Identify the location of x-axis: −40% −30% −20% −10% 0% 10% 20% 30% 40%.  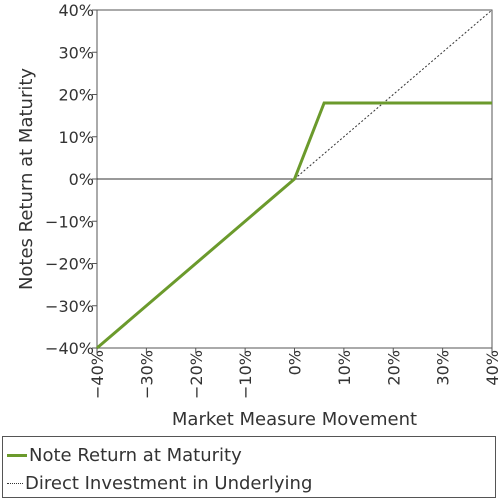
(294, 373).